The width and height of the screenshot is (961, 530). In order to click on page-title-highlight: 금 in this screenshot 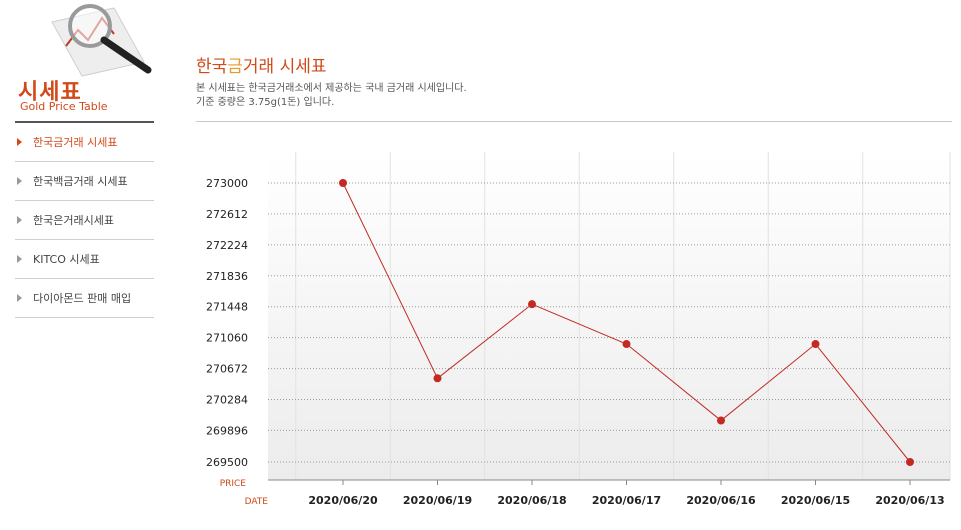, I will do `click(235, 67)`.